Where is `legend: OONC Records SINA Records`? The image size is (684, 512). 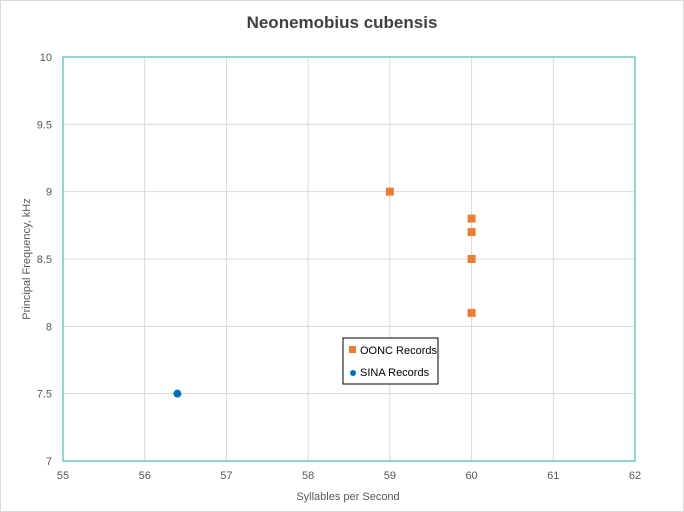 legend: OONC Records SINA Records is located at coordinates (390, 361).